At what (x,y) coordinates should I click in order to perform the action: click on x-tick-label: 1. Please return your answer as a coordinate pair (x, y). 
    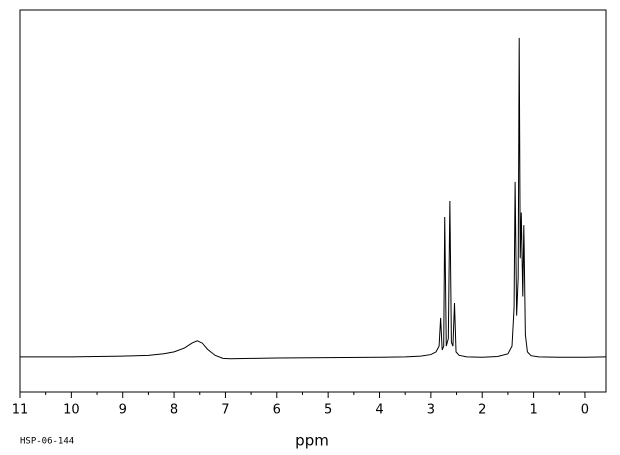
    Looking at the image, I should click on (533, 410).